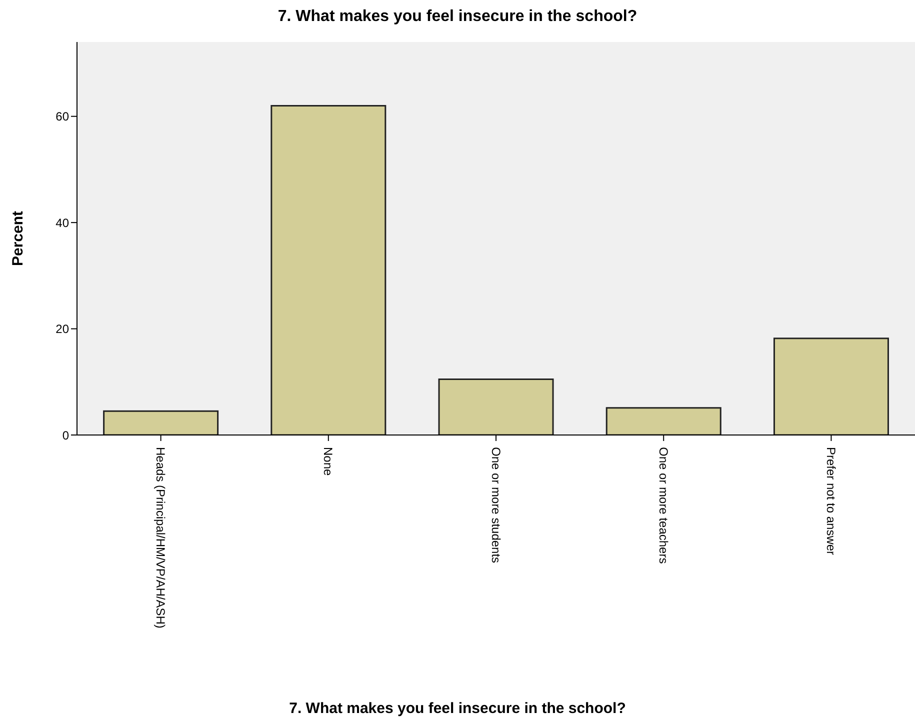  Describe the element at coordinates (63, 117) in the screenshot. I see `y-tick-label: 60` at that location.